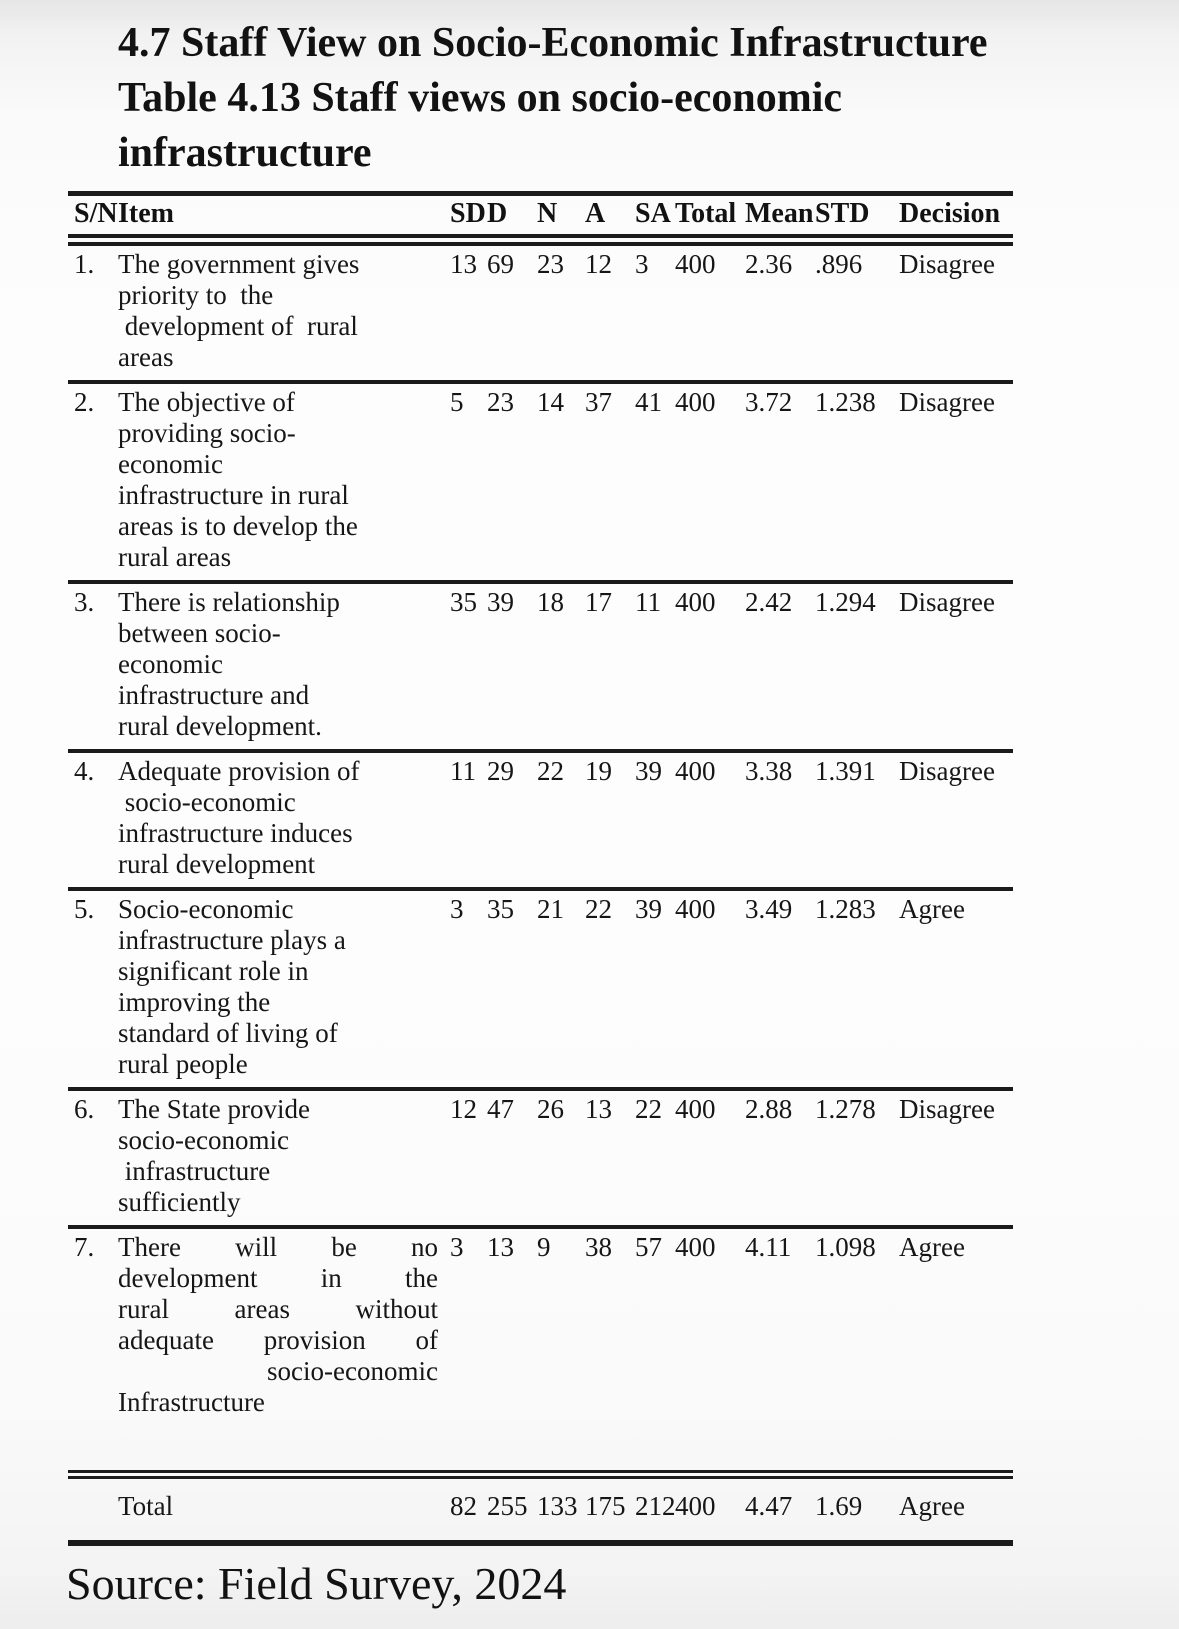 This screenshot has width=1179, height=1629. What do you see at coordinates (213, 971) in the screenshot?
I see `item-line: significant role in` at bounding box center [213, 971].